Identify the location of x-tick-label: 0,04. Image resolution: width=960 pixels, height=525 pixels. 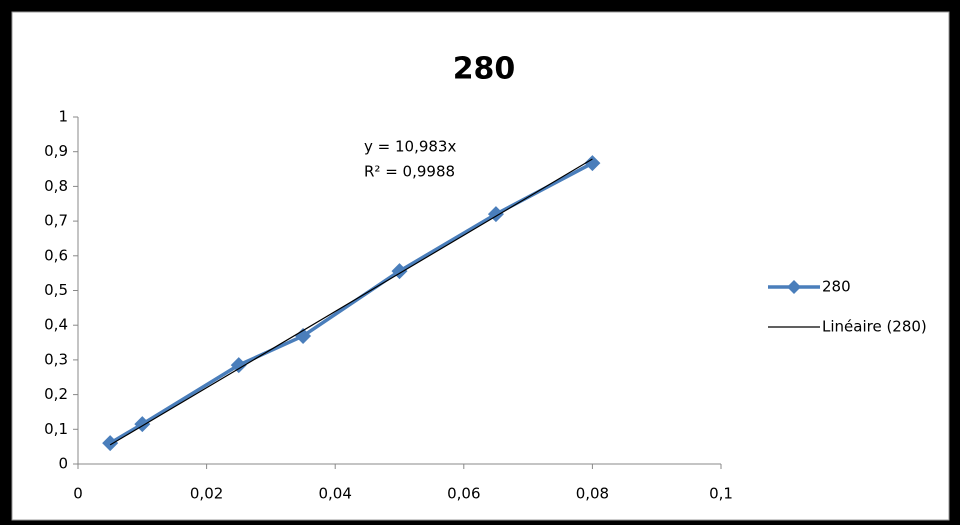
(334, 494).